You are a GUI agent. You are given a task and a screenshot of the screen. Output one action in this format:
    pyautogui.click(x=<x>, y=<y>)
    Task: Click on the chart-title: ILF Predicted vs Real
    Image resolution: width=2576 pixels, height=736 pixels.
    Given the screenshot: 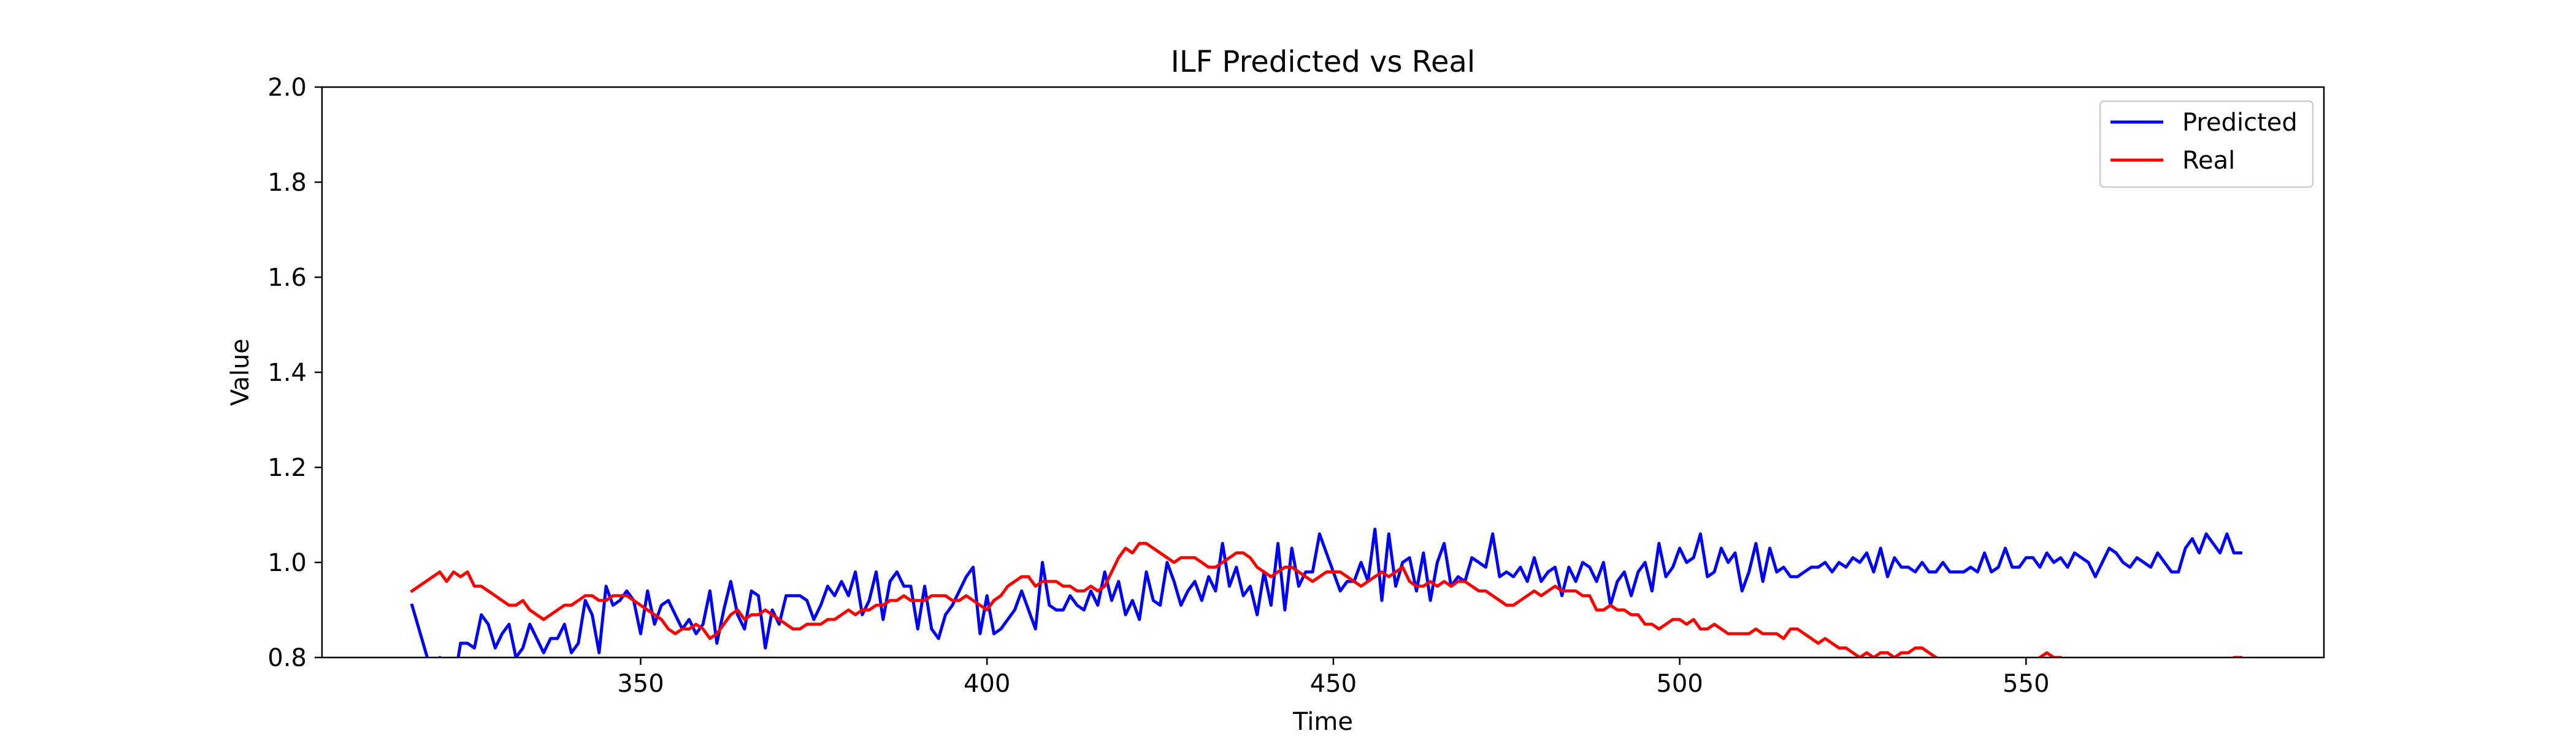 What is the action you would take?
    pyautogui.click(x=1323, y=62)
    